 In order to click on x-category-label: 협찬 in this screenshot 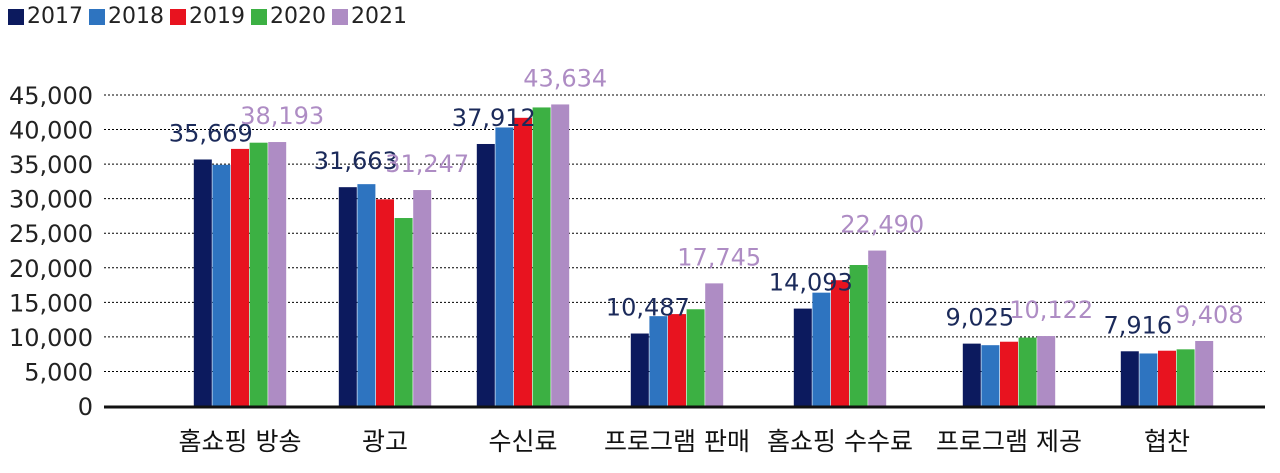, I will do `click(1167, 441)`.